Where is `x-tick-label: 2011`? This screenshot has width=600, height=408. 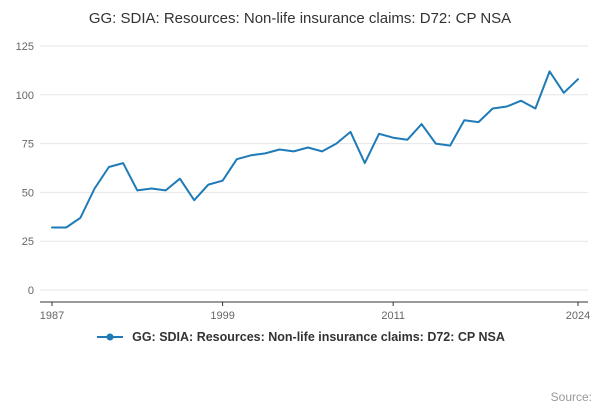 x-tick-label: 2011 is located at coordinates (393, 316).